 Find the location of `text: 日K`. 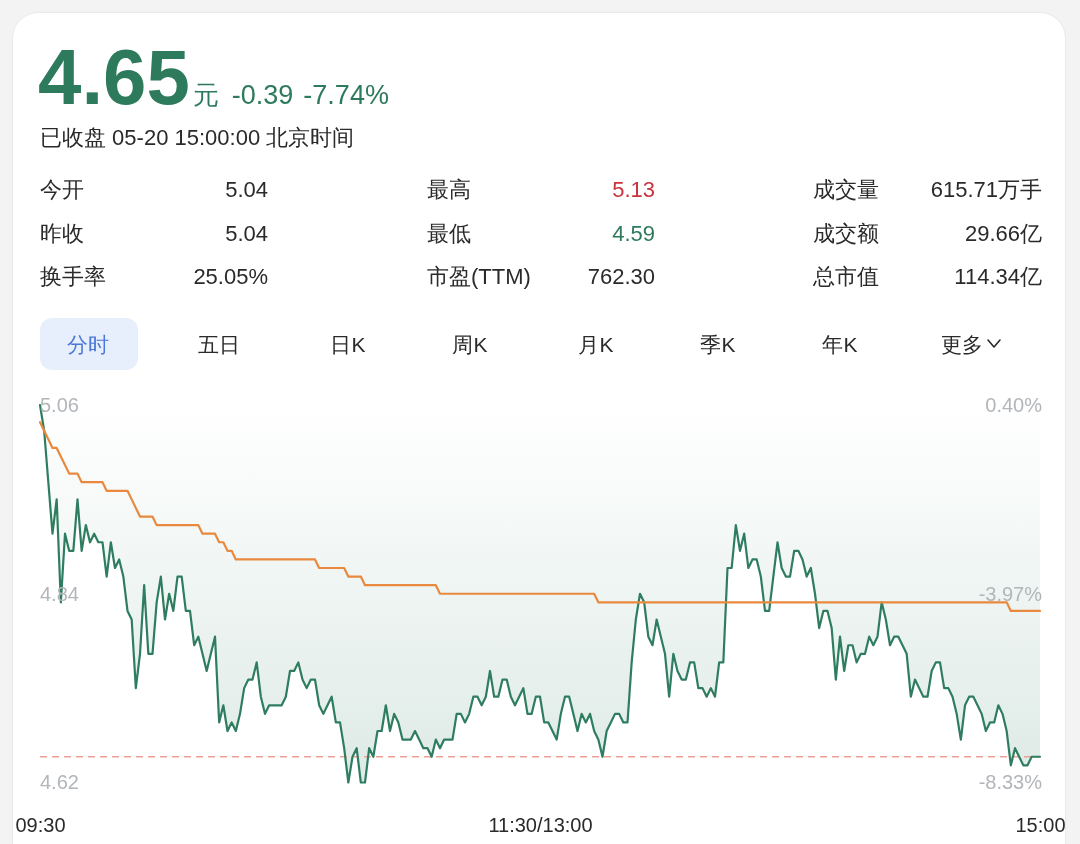

text: 日K is located at coordinates (348, 344).